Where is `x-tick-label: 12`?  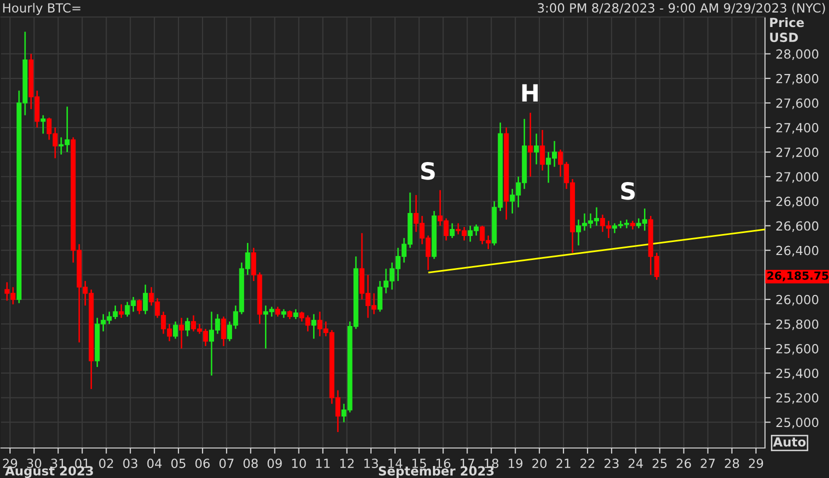
x-tick-label: 12 is located at coordinates (347, 463).